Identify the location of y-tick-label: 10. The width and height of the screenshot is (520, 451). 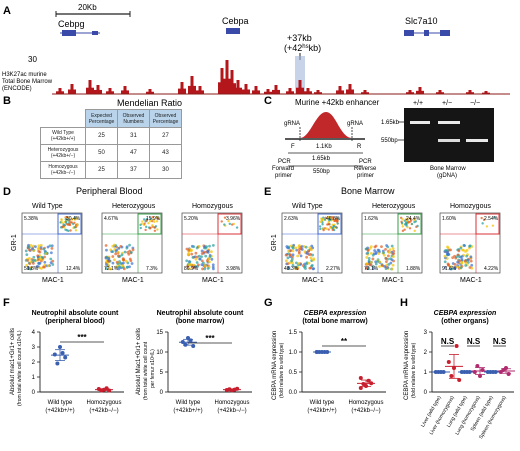
(159, 353).